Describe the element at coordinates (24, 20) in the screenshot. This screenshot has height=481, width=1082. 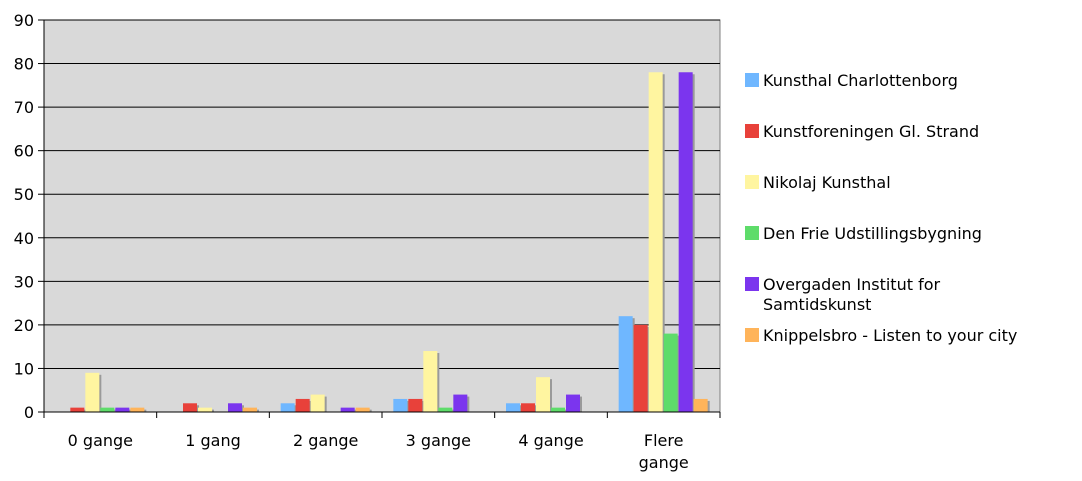
I see `y-tick-label: 90` at that location.